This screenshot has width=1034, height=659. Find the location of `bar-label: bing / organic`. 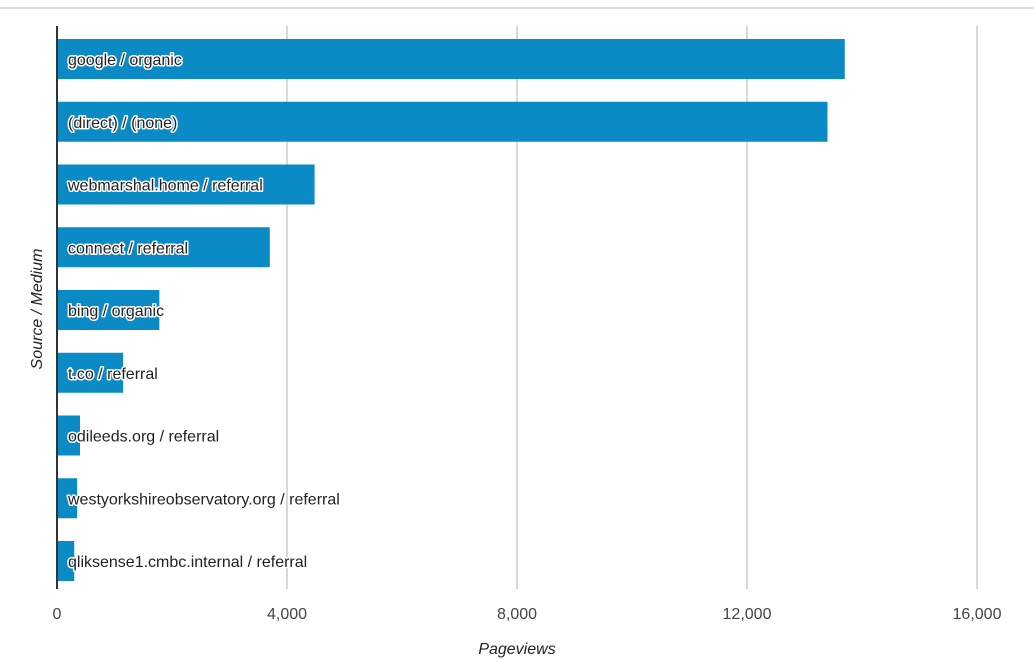

bar-label: bing / organic is located at coordinates (116, 311).